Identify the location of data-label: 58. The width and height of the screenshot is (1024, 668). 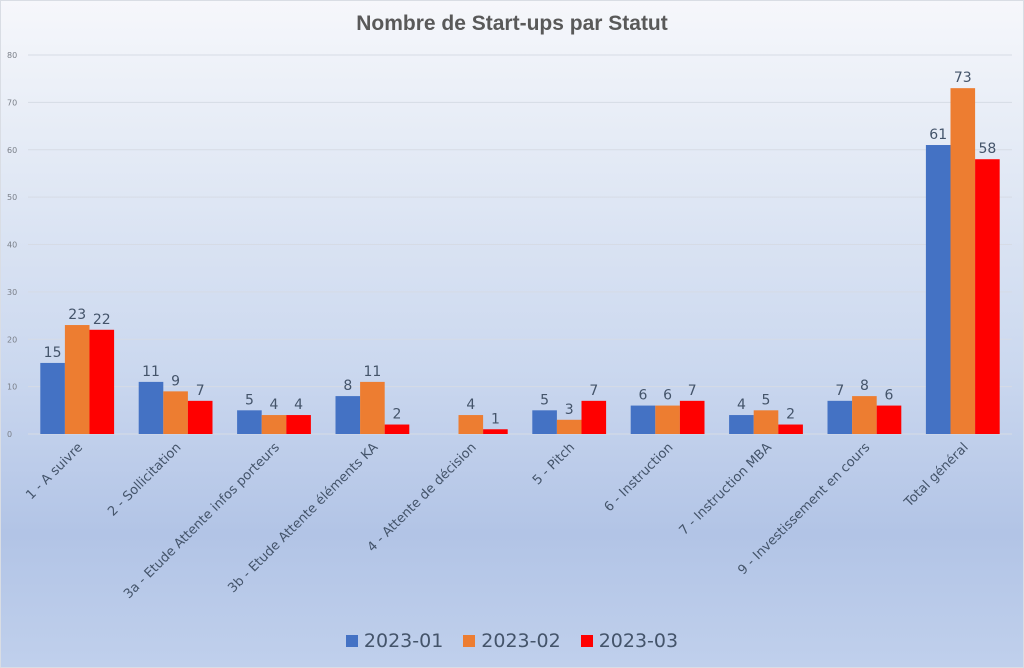
(987, 149).